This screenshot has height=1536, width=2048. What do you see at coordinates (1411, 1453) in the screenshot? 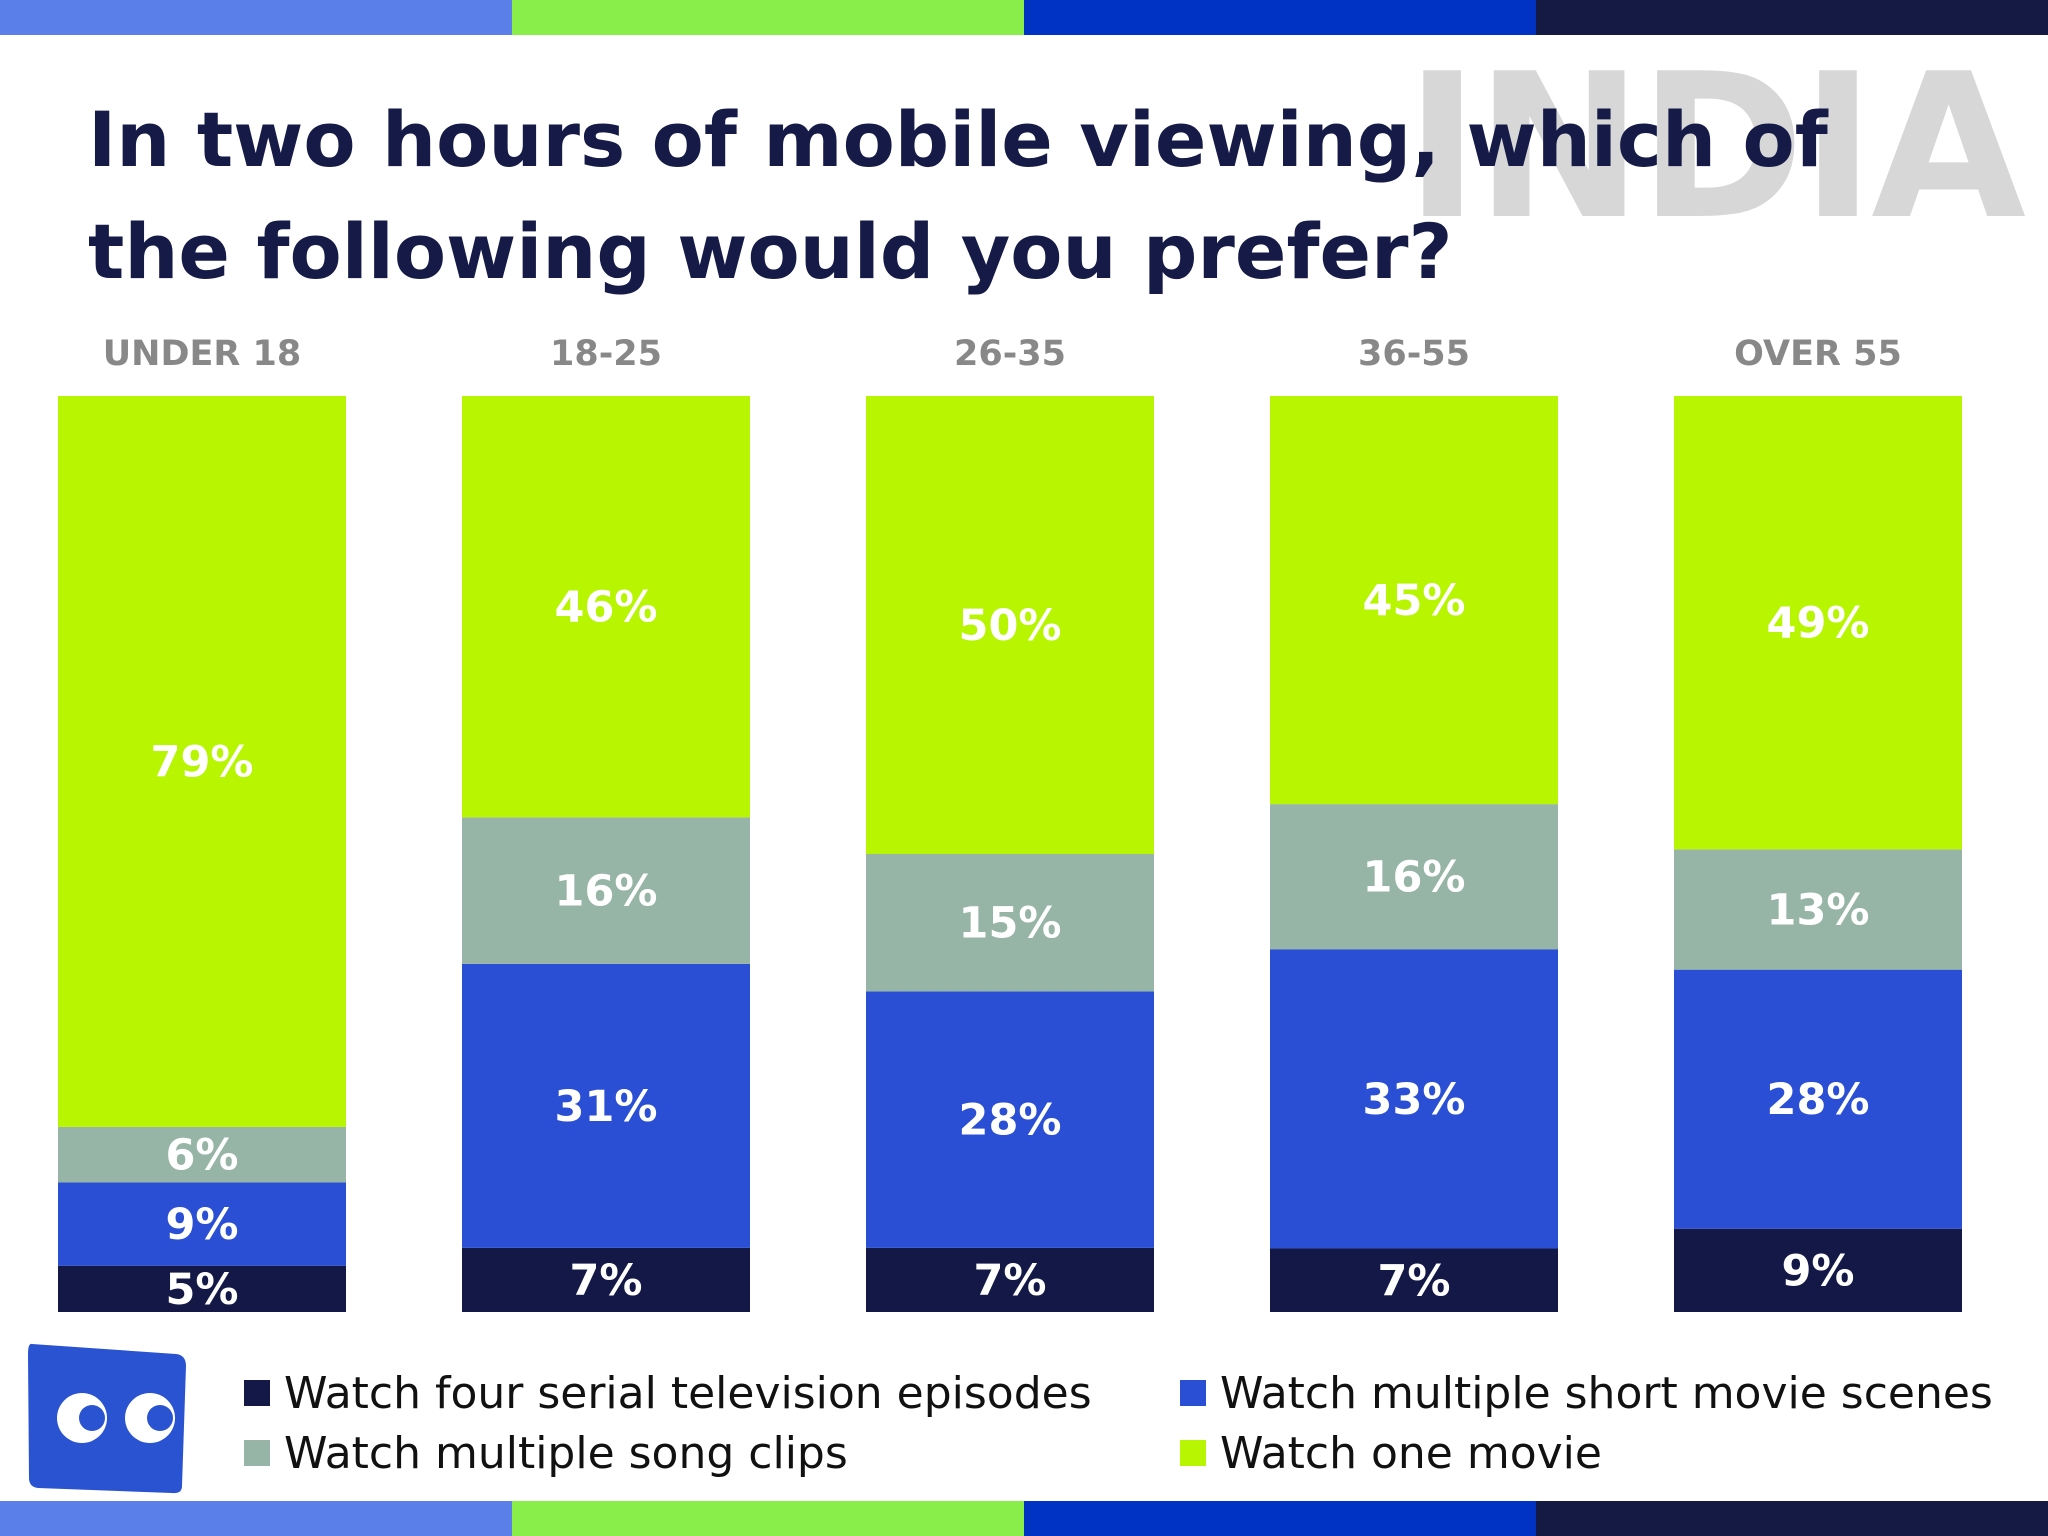
I see `legend-label: Watch one movie` at bounding box center [1411, 1453].